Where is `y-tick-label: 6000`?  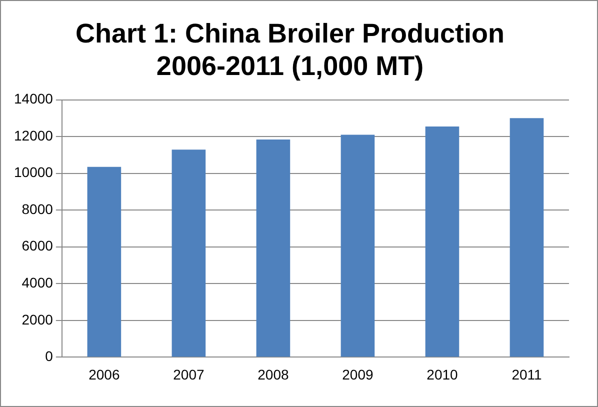 y-tick-label: 6000 is located at coordinates (38, 246).